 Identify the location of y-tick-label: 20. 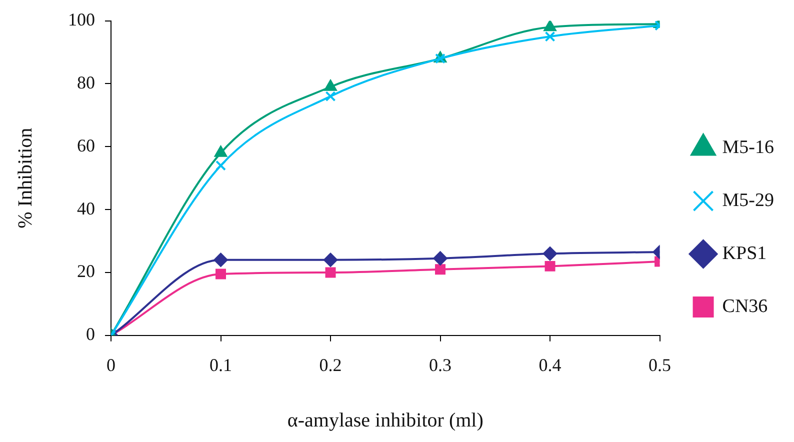
(86, 271).